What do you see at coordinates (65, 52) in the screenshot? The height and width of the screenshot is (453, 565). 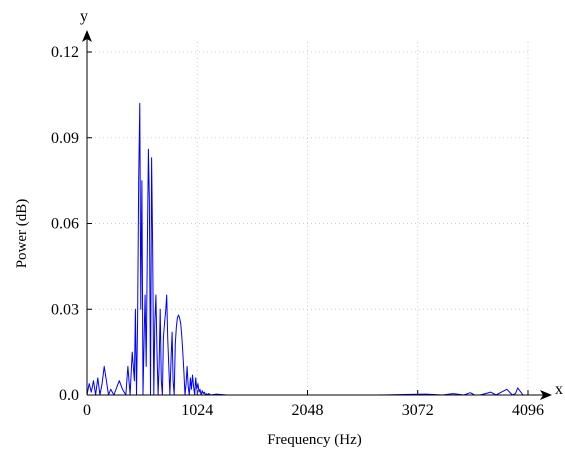 I see `y-tick-label: 0.12` at bounding box center [65, 52].